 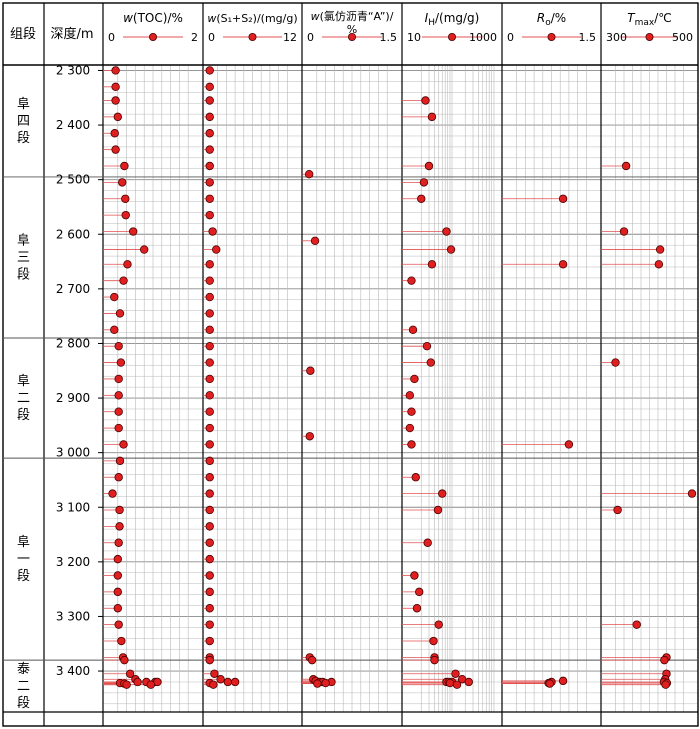 I want to click on track-header-s1s2: w(S₁+S₂)/(mg/g) 0 12, so click(x=252, y=28).